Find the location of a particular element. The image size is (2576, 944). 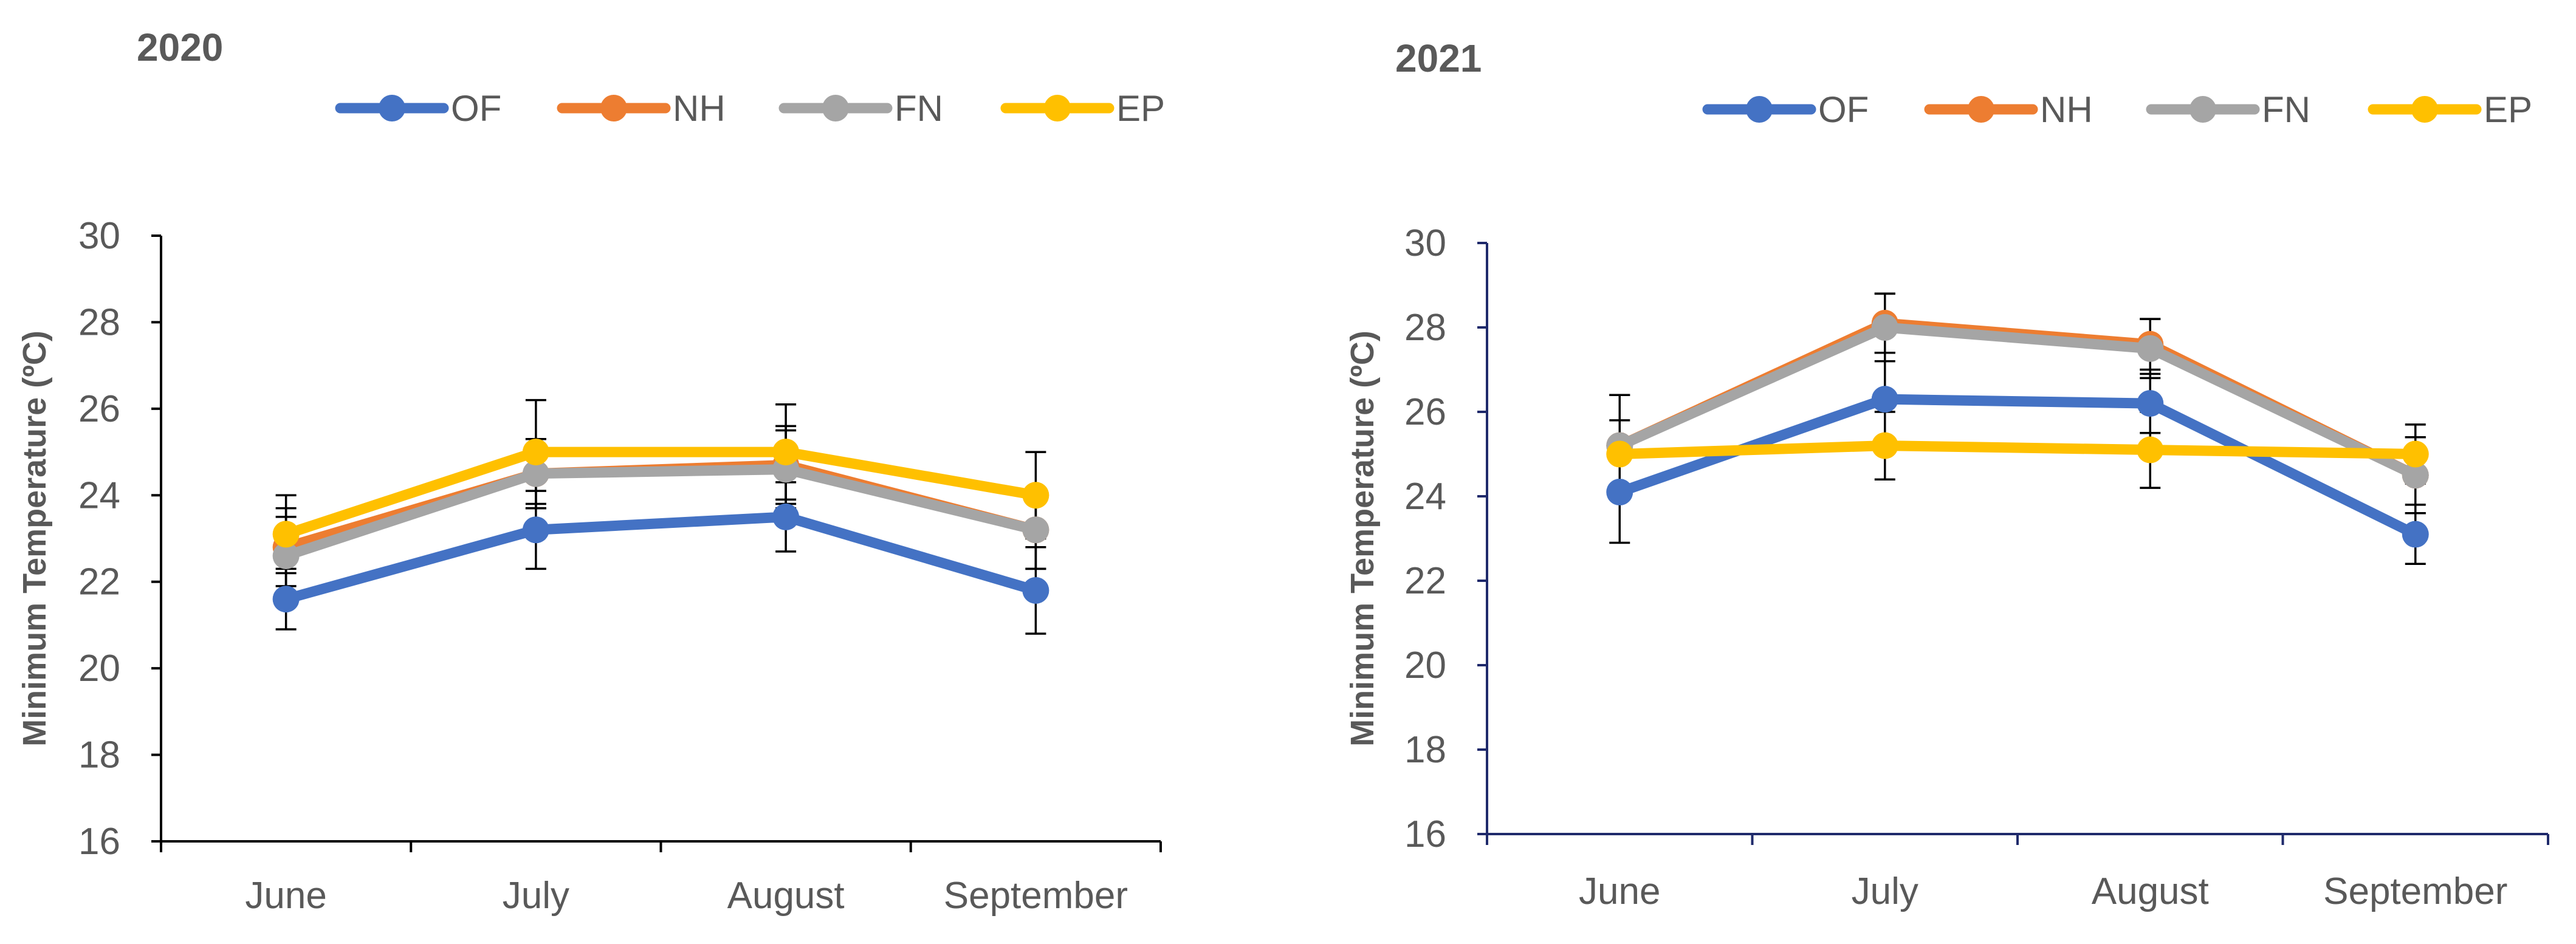

chart-title: 2021 is located at coordinates (1438, 58).